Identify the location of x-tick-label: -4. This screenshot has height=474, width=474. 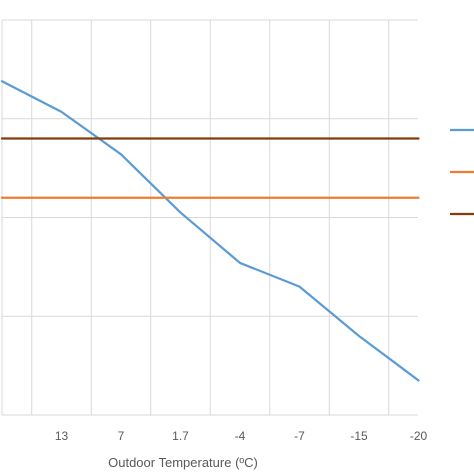
(240, 436).